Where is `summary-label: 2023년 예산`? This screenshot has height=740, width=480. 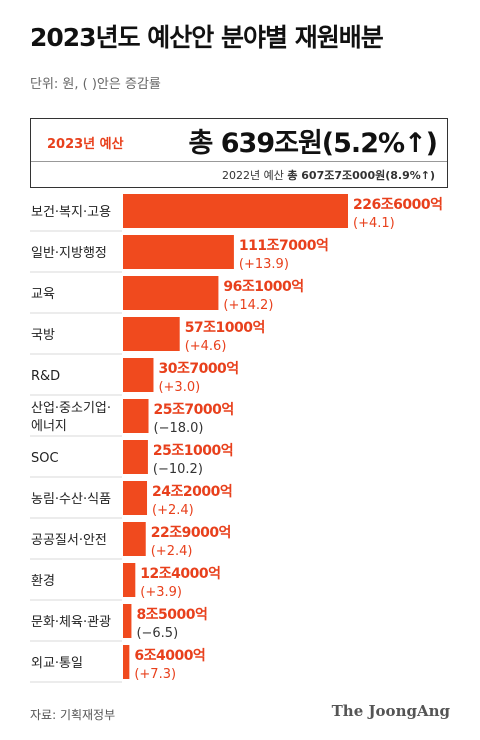
summary-label: 2023년 예산 is located at coordinates (85, 144).